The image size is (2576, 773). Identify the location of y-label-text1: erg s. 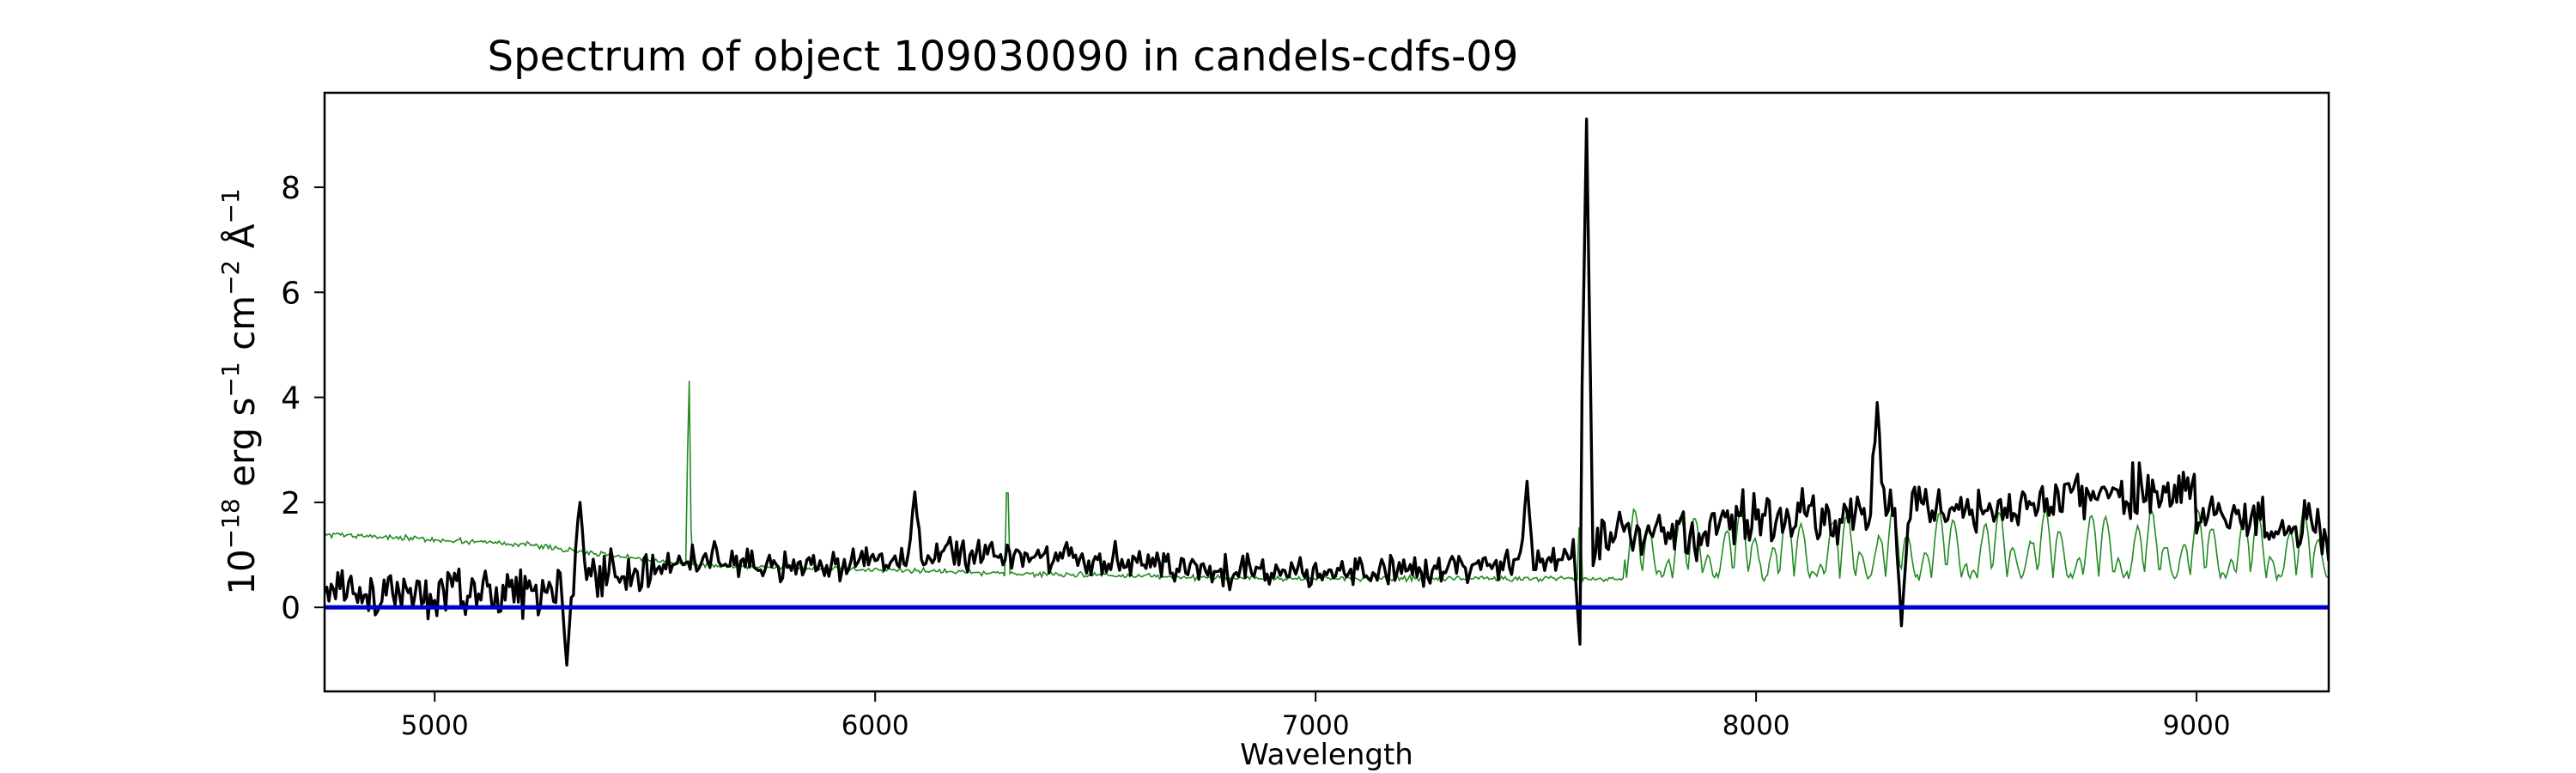
(242, 448).